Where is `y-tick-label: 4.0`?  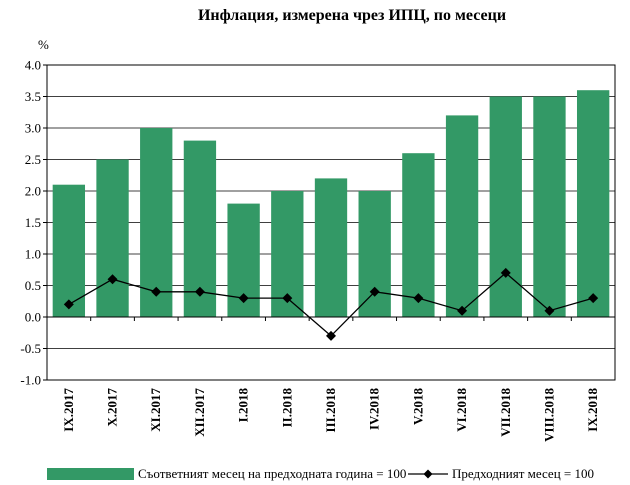 y-tick-label: 4.0 is located at coordinates (33, 65).